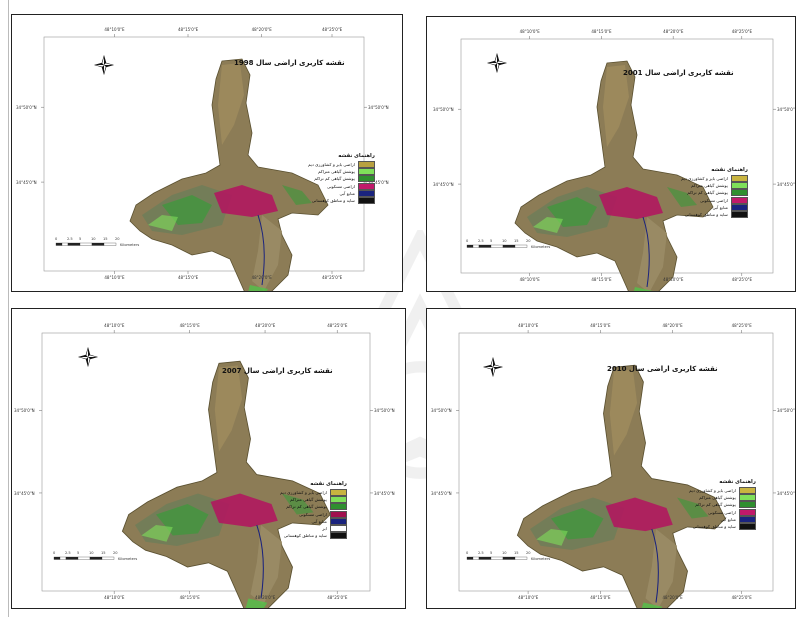 The image size is (801, 617). Describe the element at coordinates (516, 553) in the screenshot. I see `scale-label: 15` at that location.